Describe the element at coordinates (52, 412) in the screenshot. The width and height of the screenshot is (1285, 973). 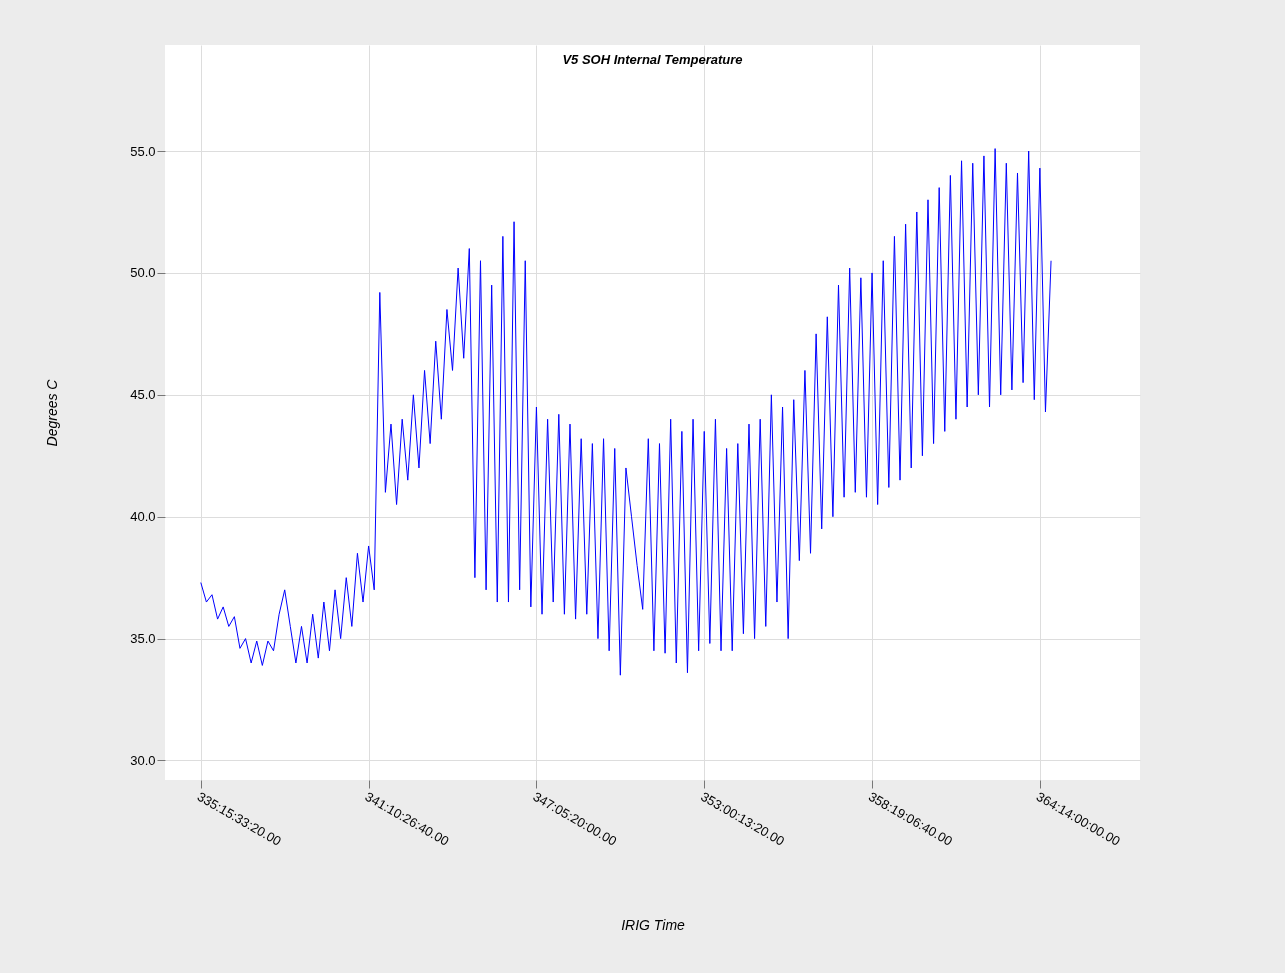
I see `y-axis-title: Degrees C` at that location.